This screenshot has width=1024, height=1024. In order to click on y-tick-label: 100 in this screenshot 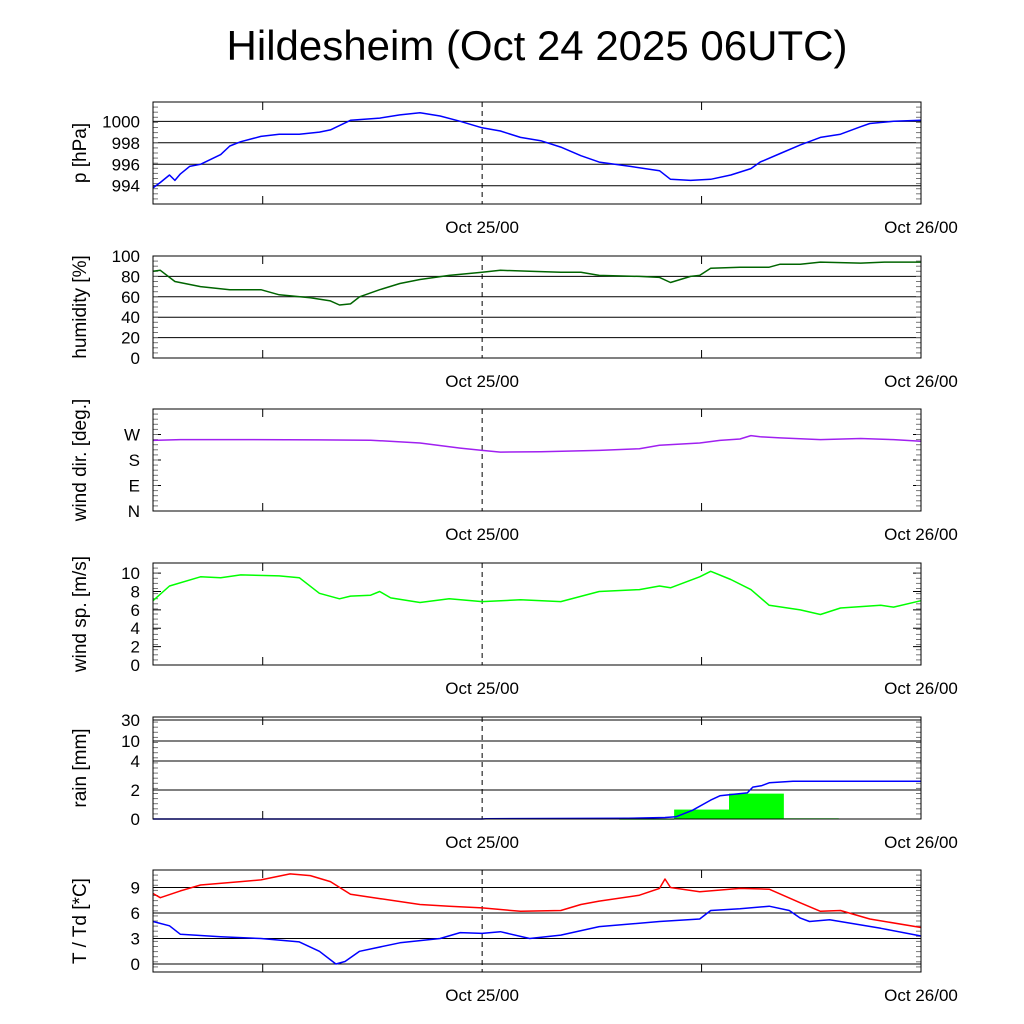, I will do `click(126, 256)`.